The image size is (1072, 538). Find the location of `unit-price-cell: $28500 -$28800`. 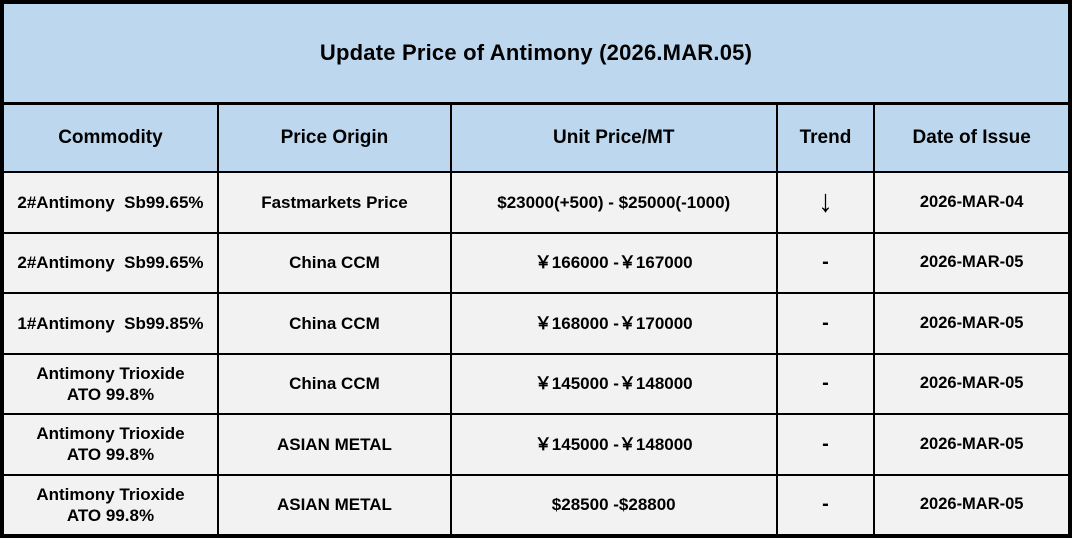

unit-price-cell: $28500 -$28800 is located at coordinates (615, 504).